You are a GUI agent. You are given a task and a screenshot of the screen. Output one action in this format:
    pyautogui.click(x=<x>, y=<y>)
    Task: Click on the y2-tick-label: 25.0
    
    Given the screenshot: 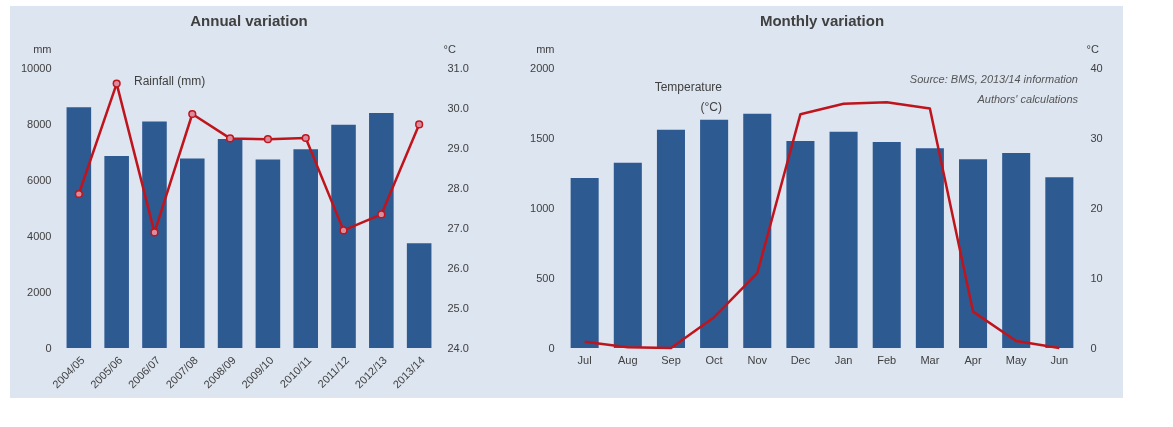 What is the action you would take?
    pyautogui.click(x=458, y=307)
    